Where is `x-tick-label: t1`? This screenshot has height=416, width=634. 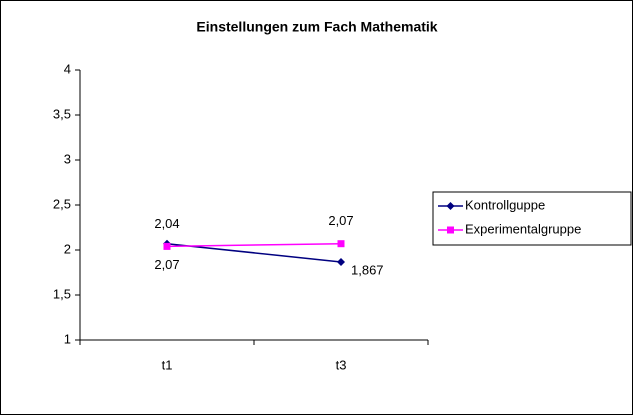
x-tick-label: t1 is located at coordinates (167, 364).